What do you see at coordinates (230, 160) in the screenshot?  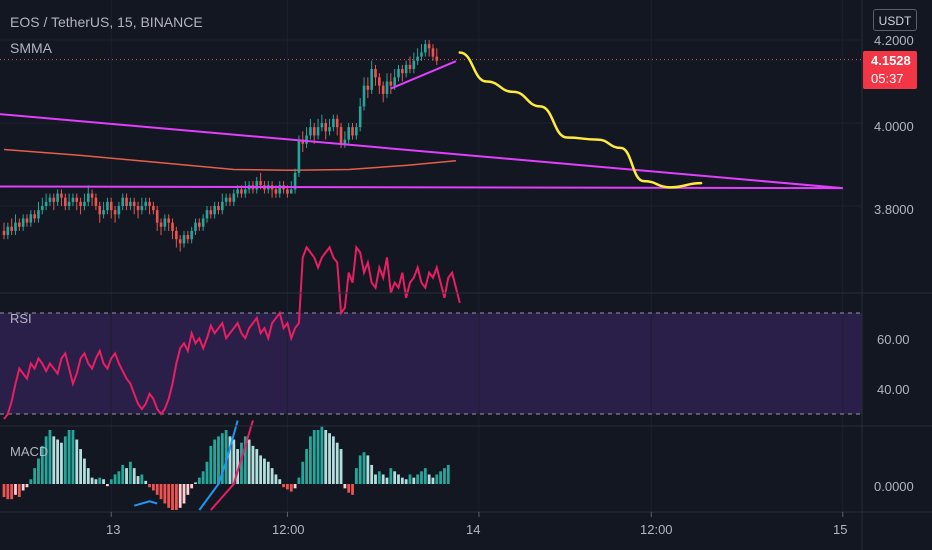 I see `smma-line` at bounding box center [230, 160].